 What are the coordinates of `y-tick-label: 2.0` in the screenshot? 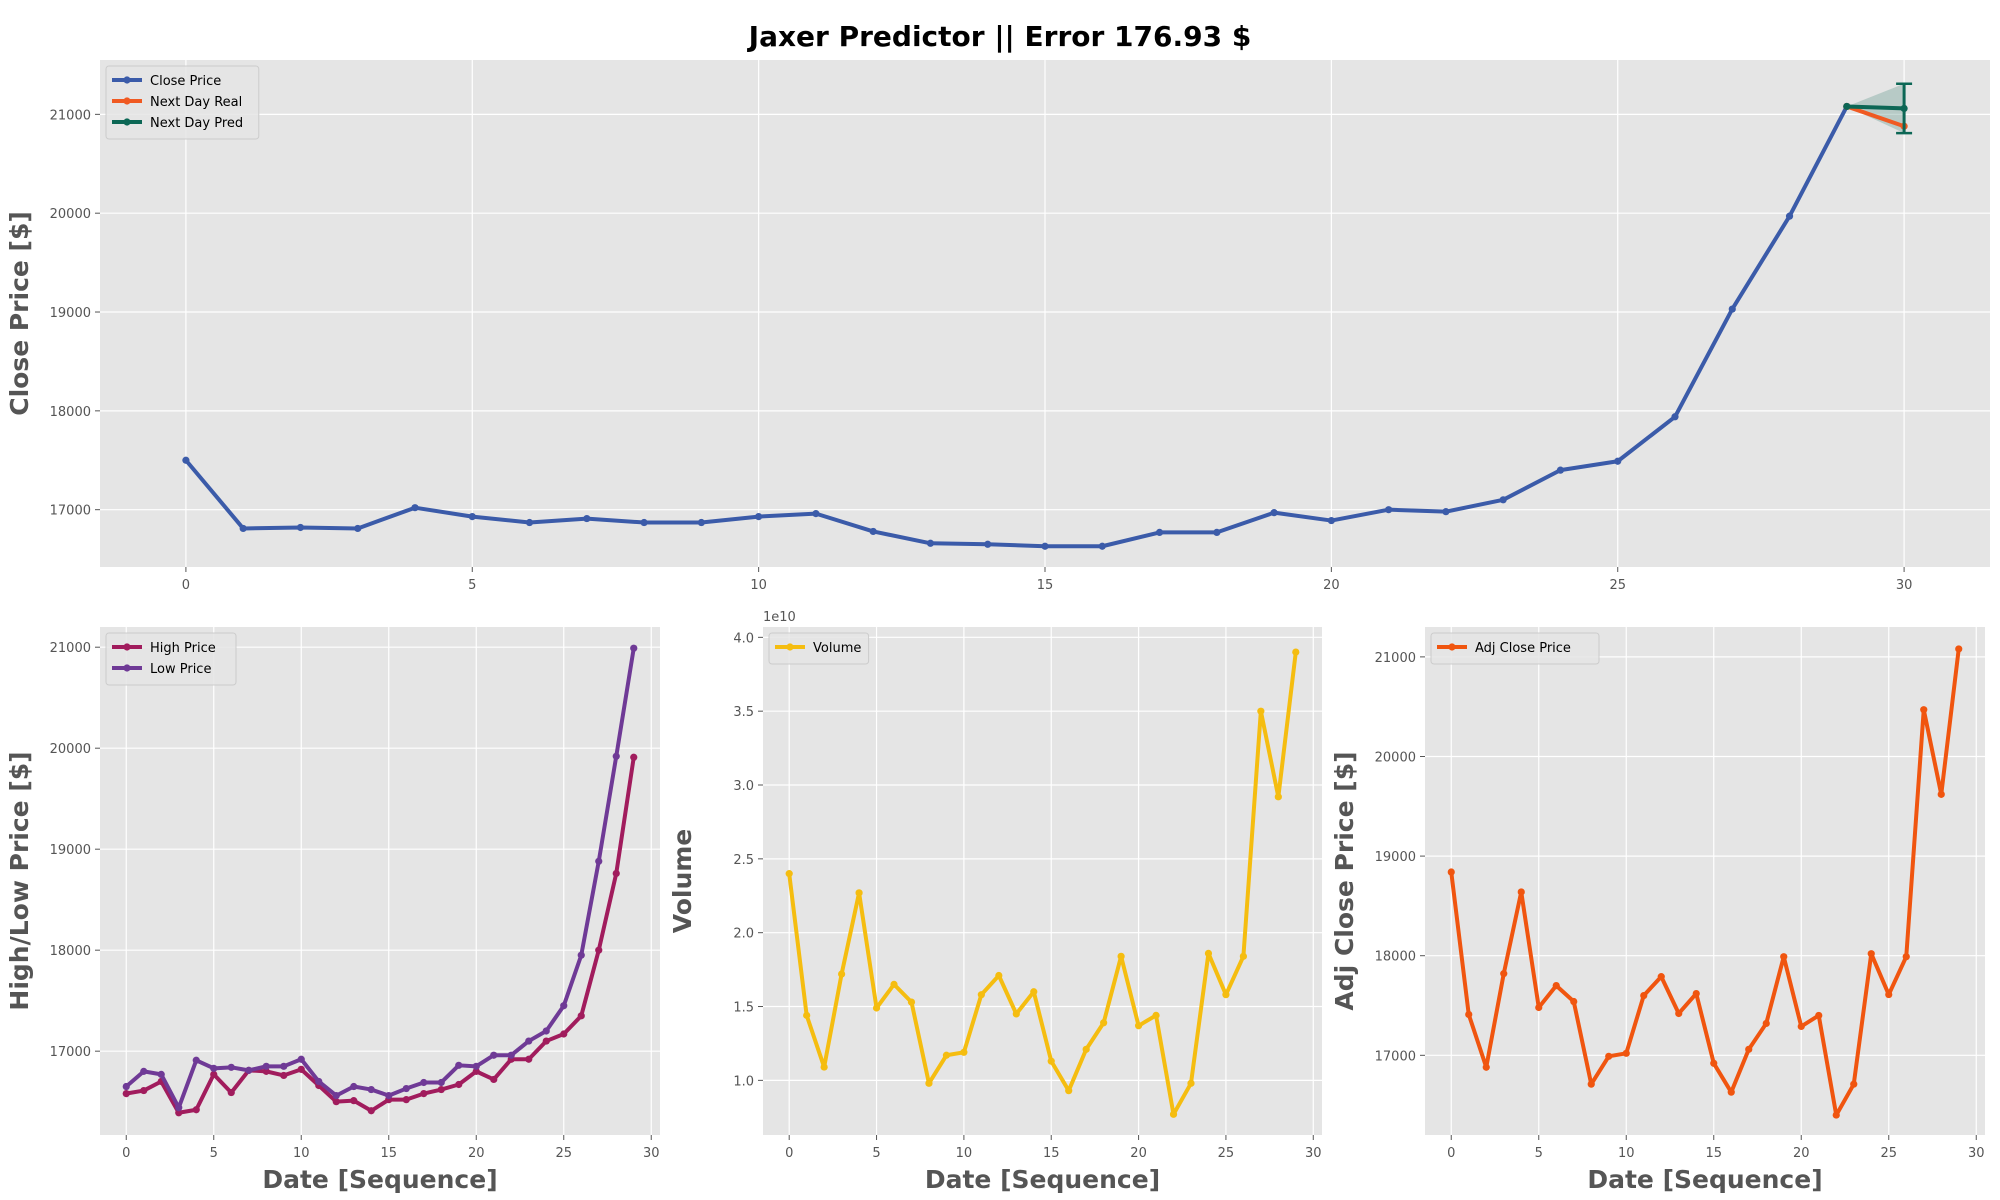 It's located at (743, 934).